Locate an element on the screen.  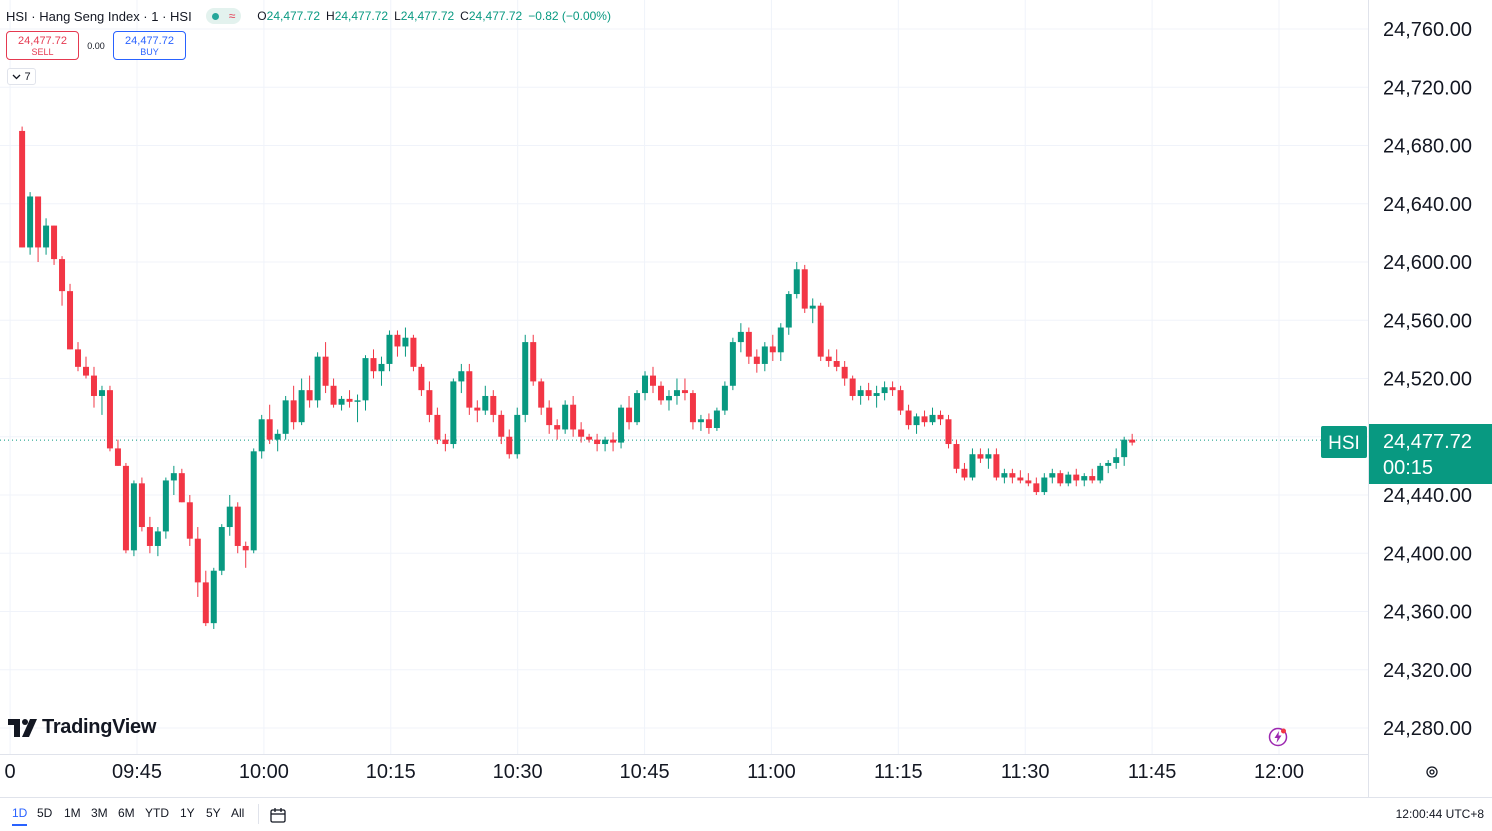
tradingview-logo: TradingView is located at coordinates (82, 727).